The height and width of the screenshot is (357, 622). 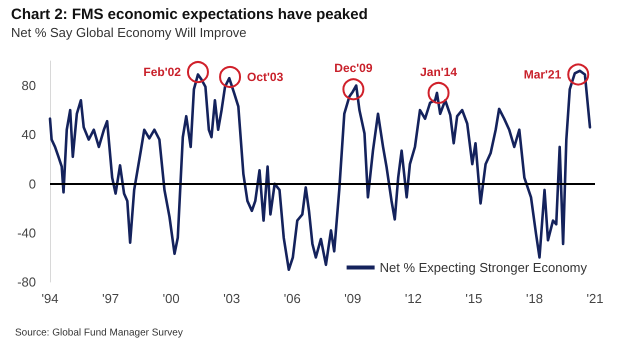 What do you see at coordinates (231, 298) in the screenshot?
I see `x-tick-label: '03` at bounding box center [231, 298].